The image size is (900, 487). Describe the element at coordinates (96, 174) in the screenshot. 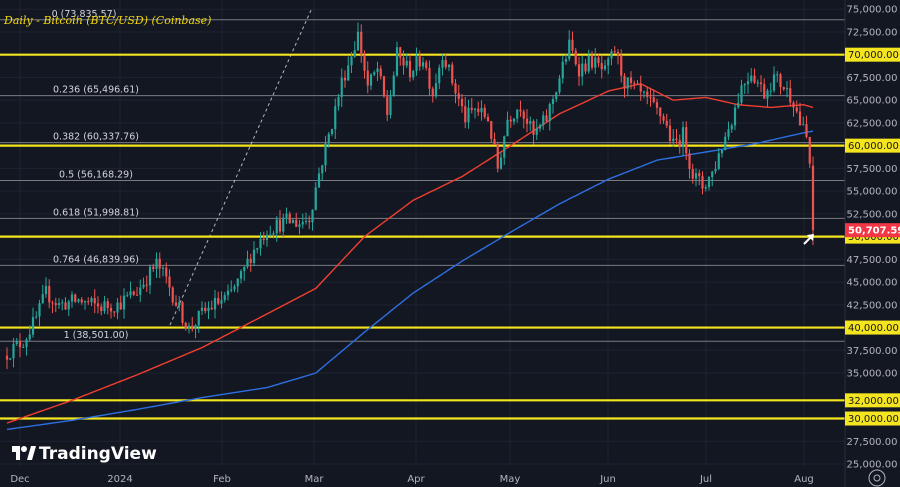

I see `fib-label: 0.5 (56,168.29)` at that location.